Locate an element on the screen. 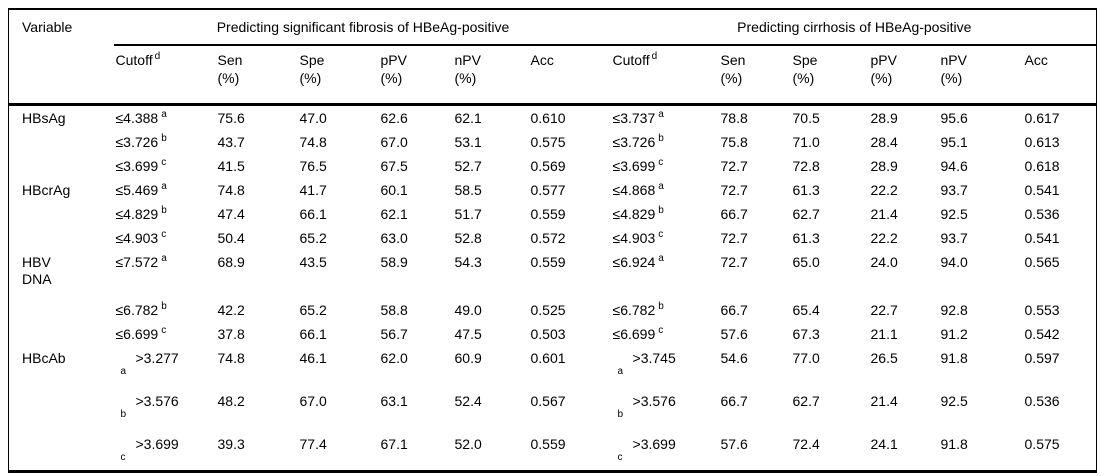  cutoff-value: >3.745 is located at coordinates (654, 358).